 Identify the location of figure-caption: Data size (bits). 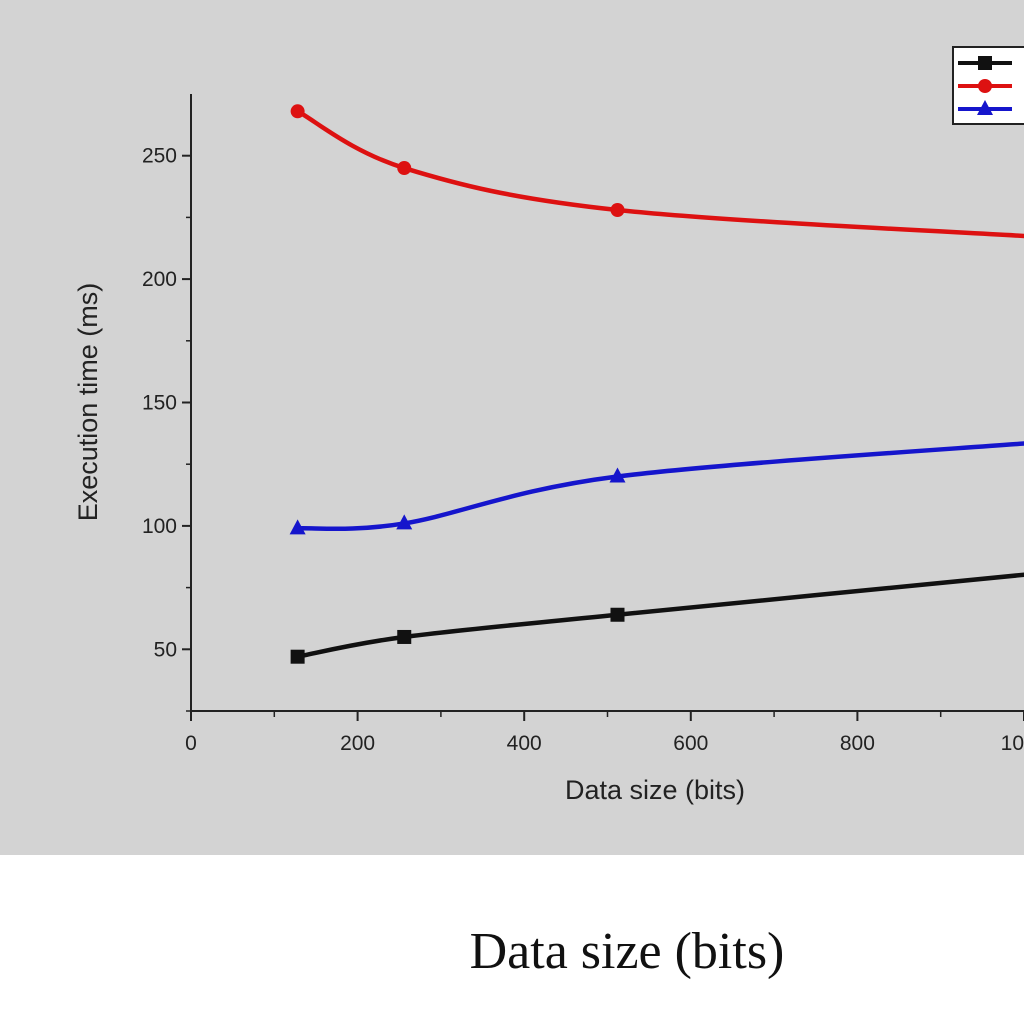
(627, 951).